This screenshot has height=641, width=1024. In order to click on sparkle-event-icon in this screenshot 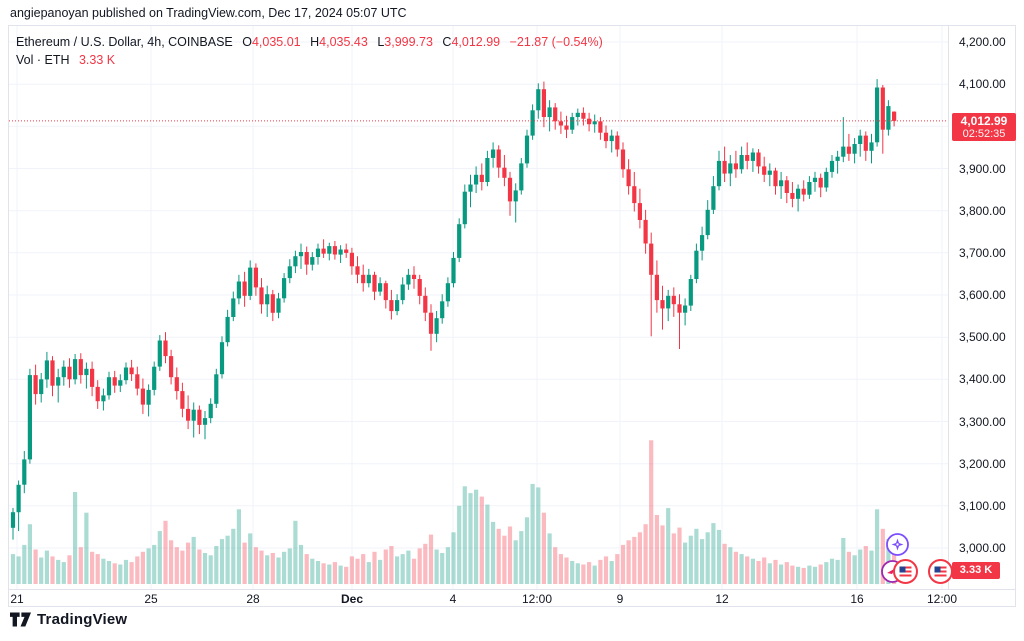, I will do `click(897, 544)`.